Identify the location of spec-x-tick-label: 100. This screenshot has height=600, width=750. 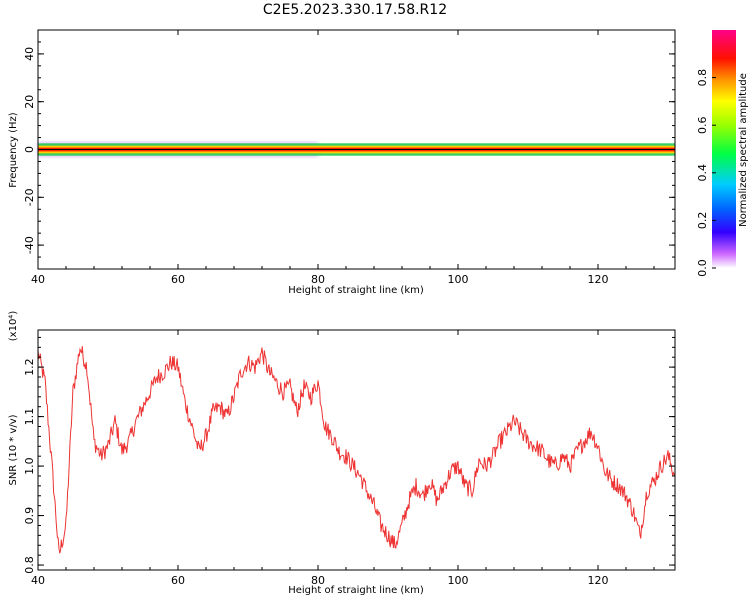
(458, 279).